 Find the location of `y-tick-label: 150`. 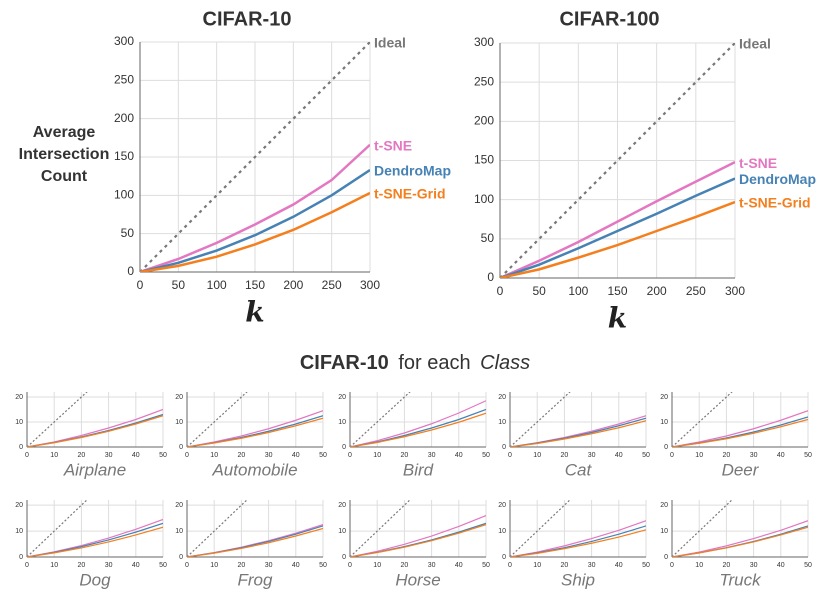

y-tick-label: 150 is located at coordinates (484, 160).